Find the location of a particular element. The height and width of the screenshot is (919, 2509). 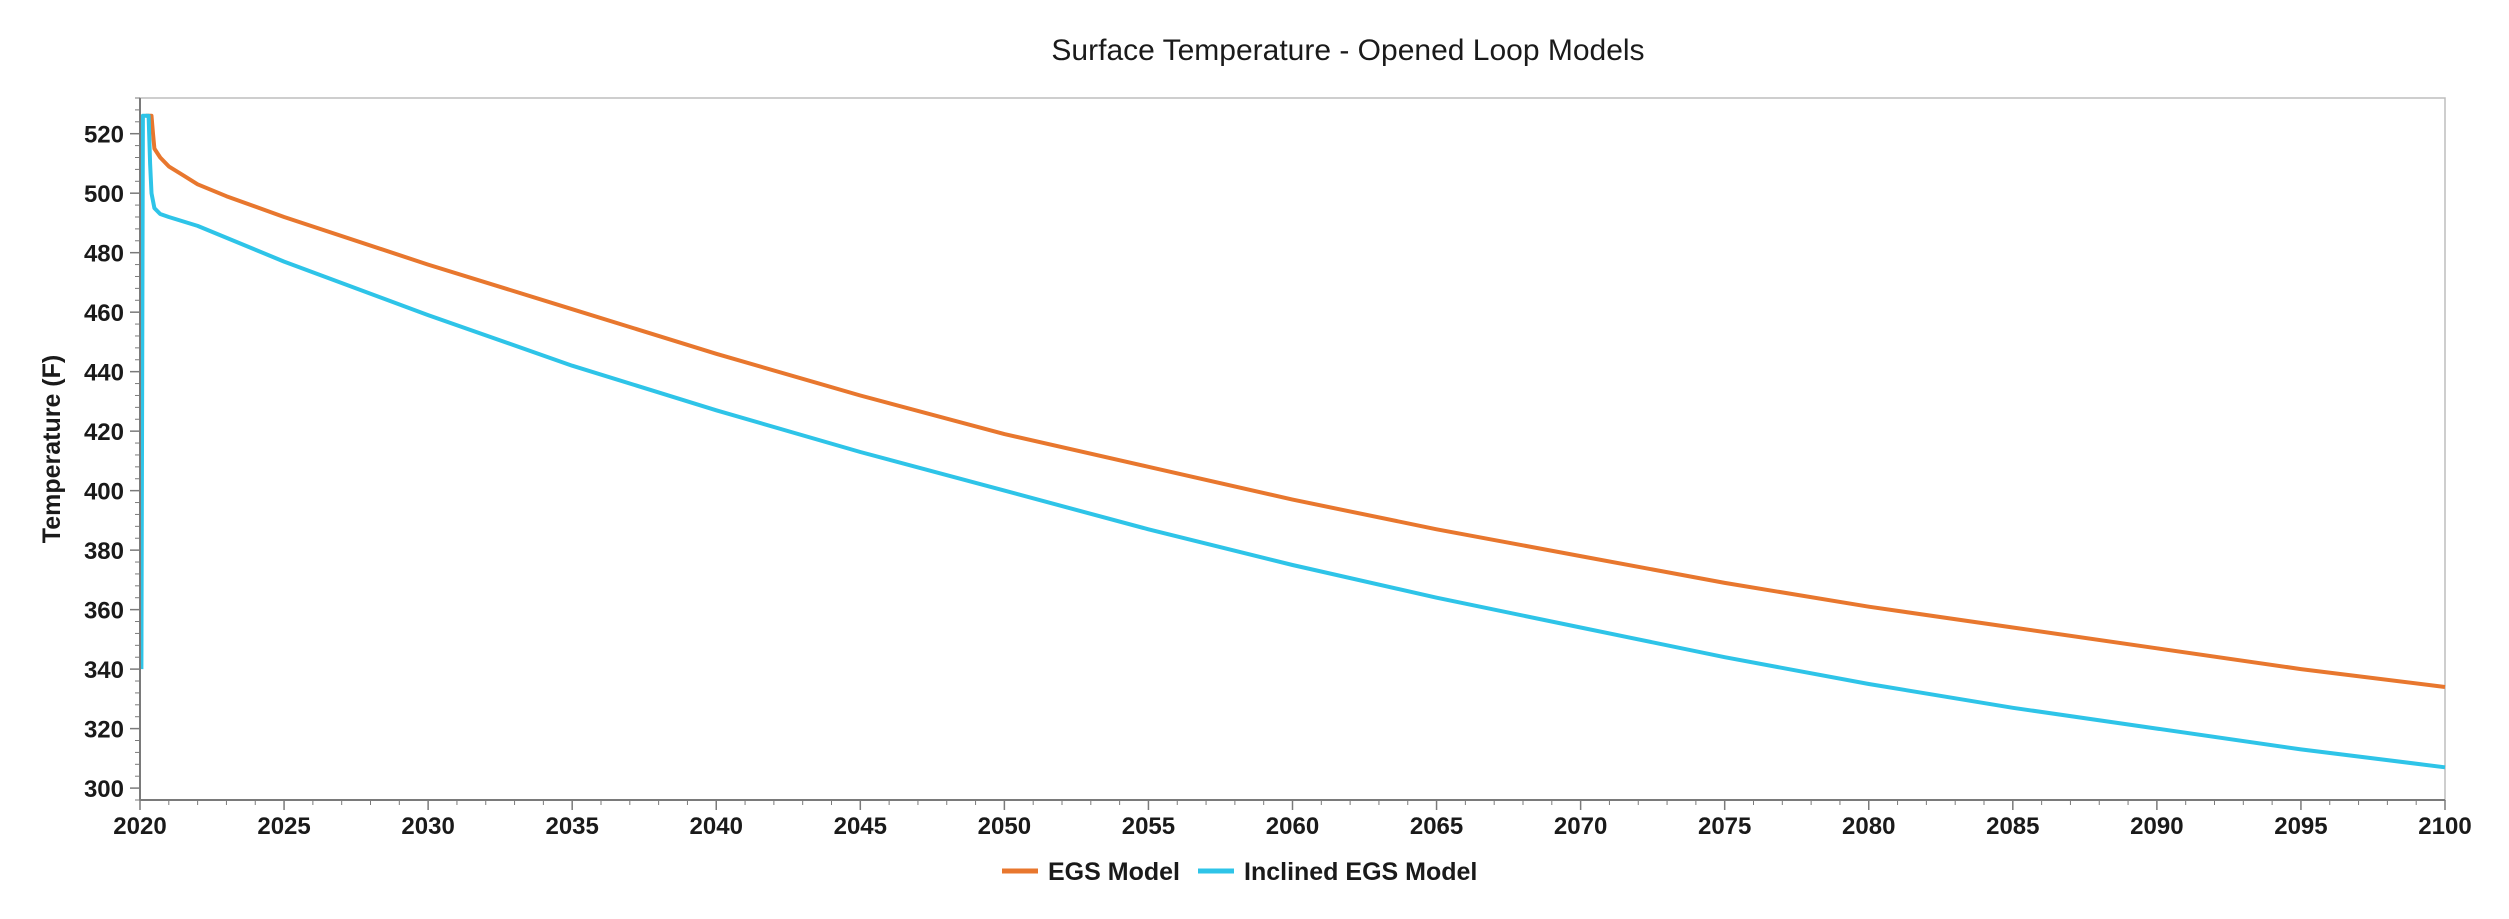

y-tick-label: 460 is located at coordinates (104, 313).